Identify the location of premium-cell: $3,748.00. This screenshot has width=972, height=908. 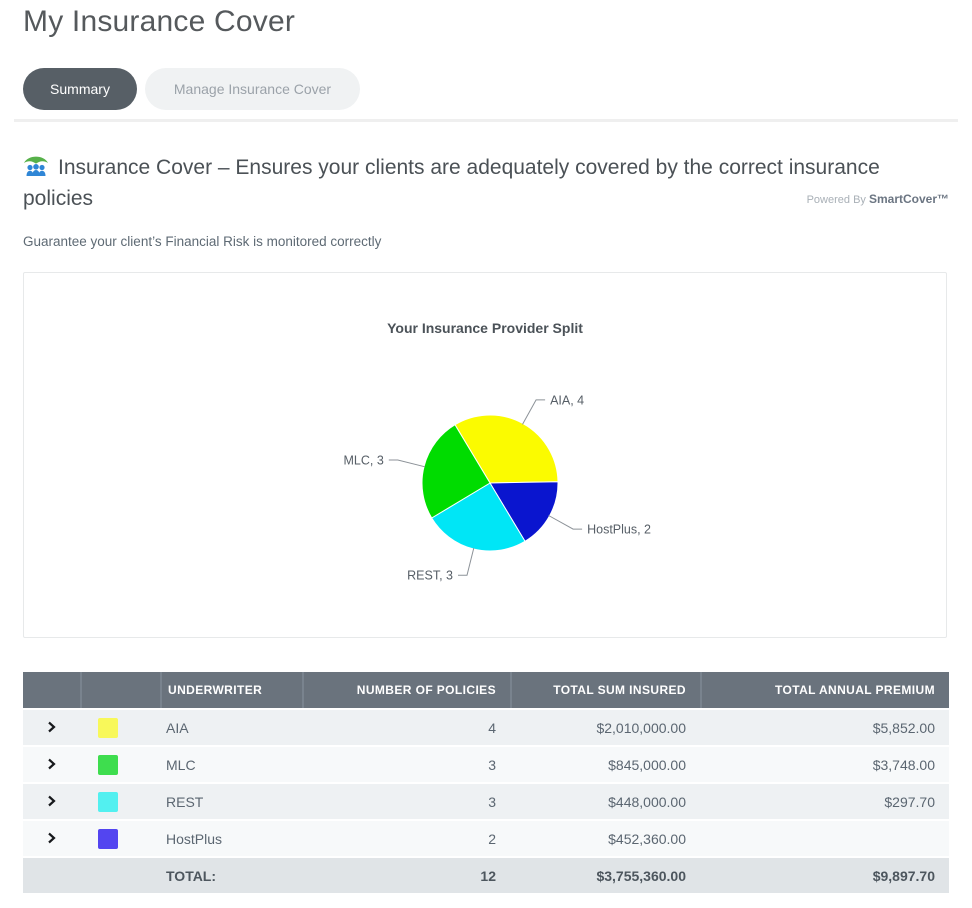
(824, 764).